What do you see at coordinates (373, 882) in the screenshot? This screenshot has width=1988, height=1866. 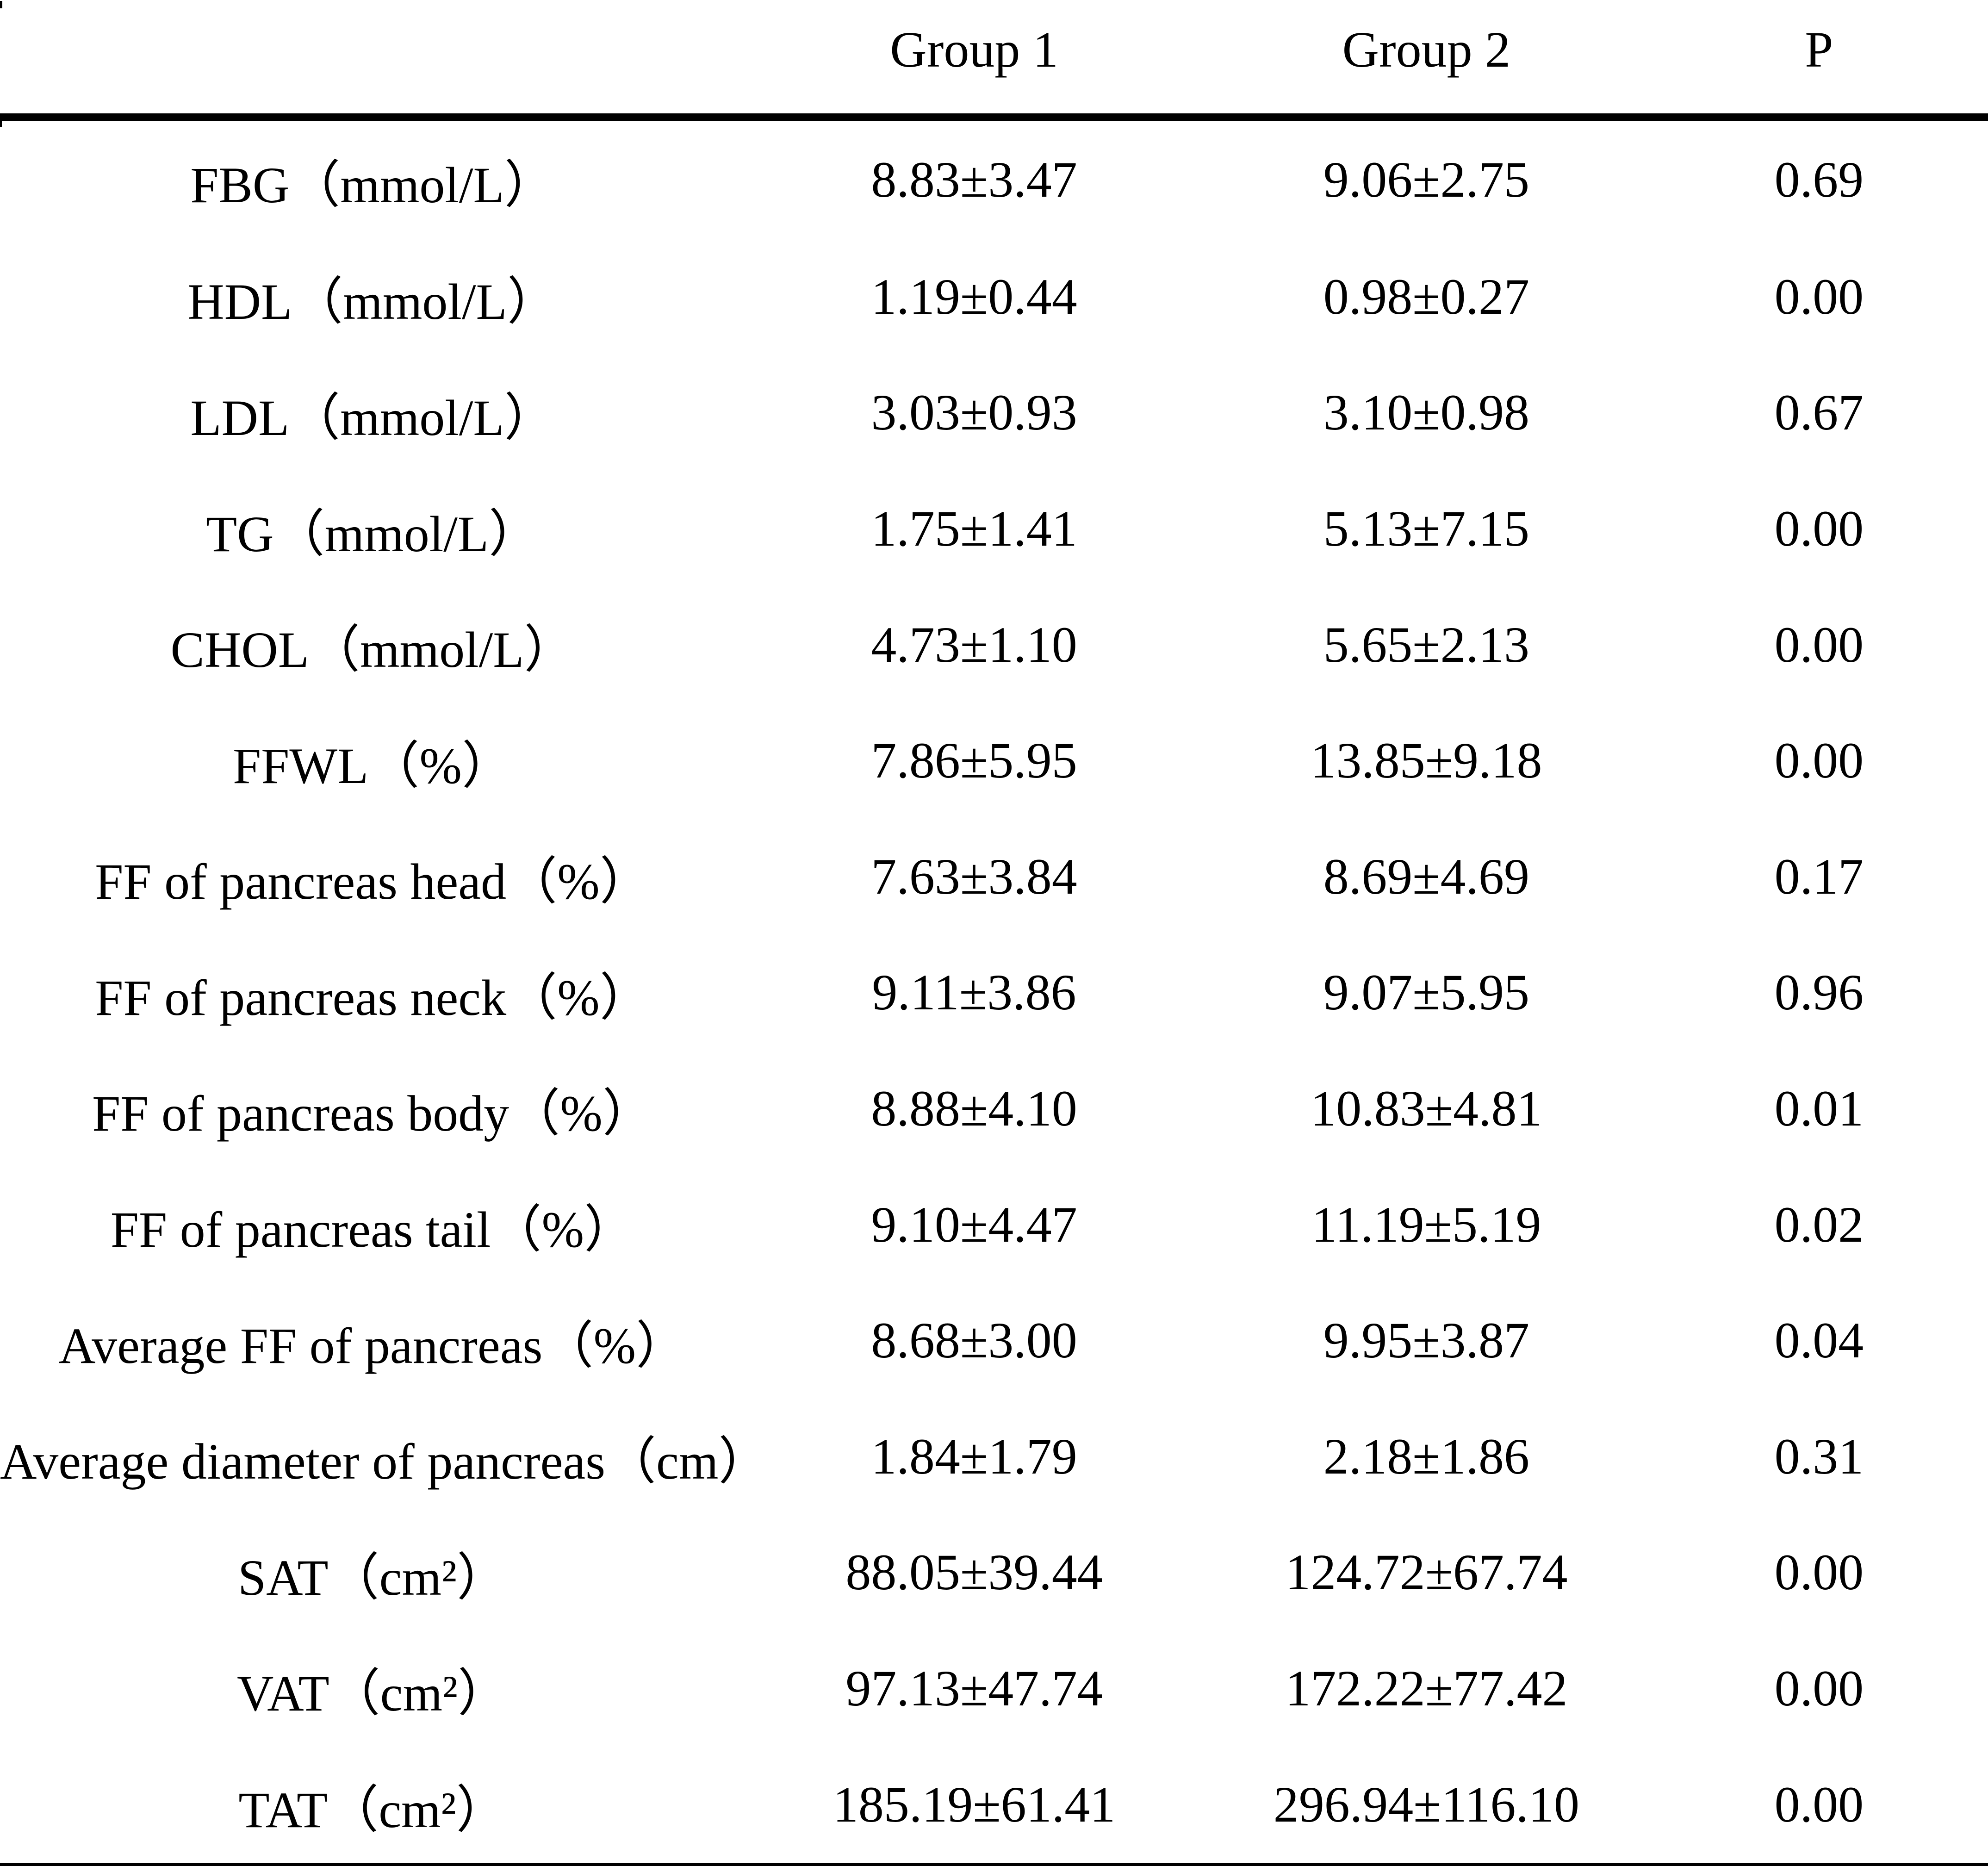 I see `row-label: FF of pancreas head（%）` at bounding box center [373, 882].